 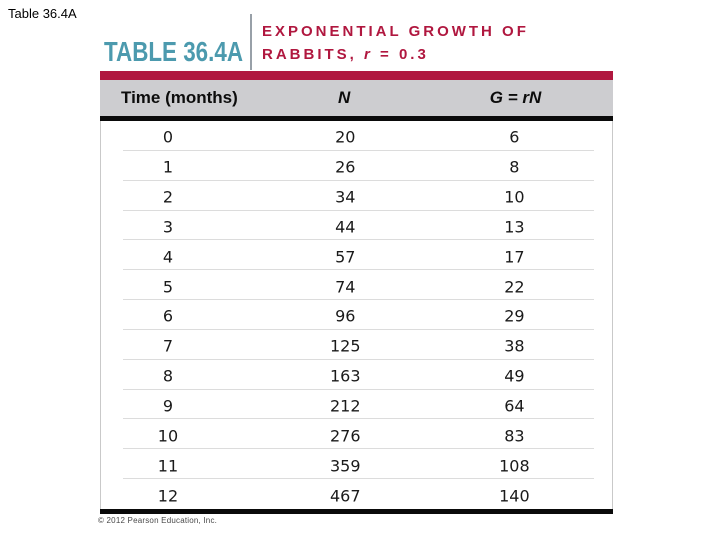 I want to click on cell-time: 11, so click(x=168, y=466).